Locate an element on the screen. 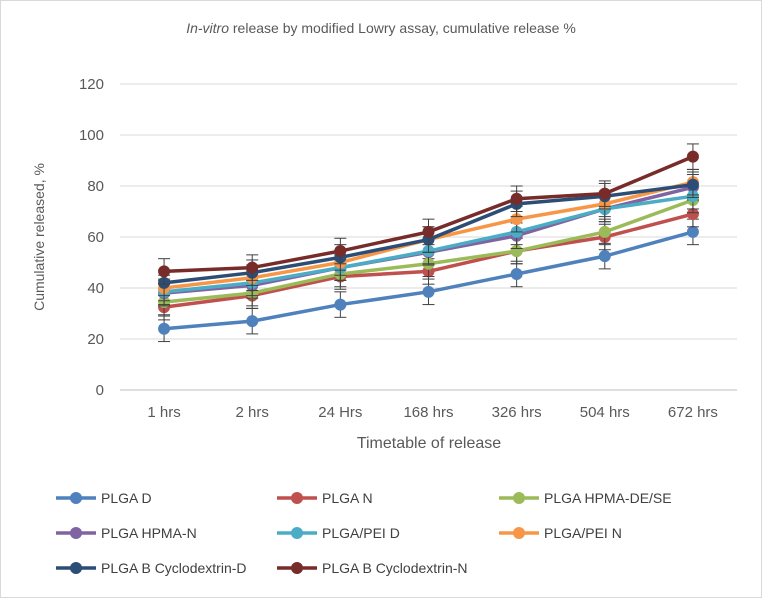  legend-item: PLGA D is located at coordinates (104, 498).